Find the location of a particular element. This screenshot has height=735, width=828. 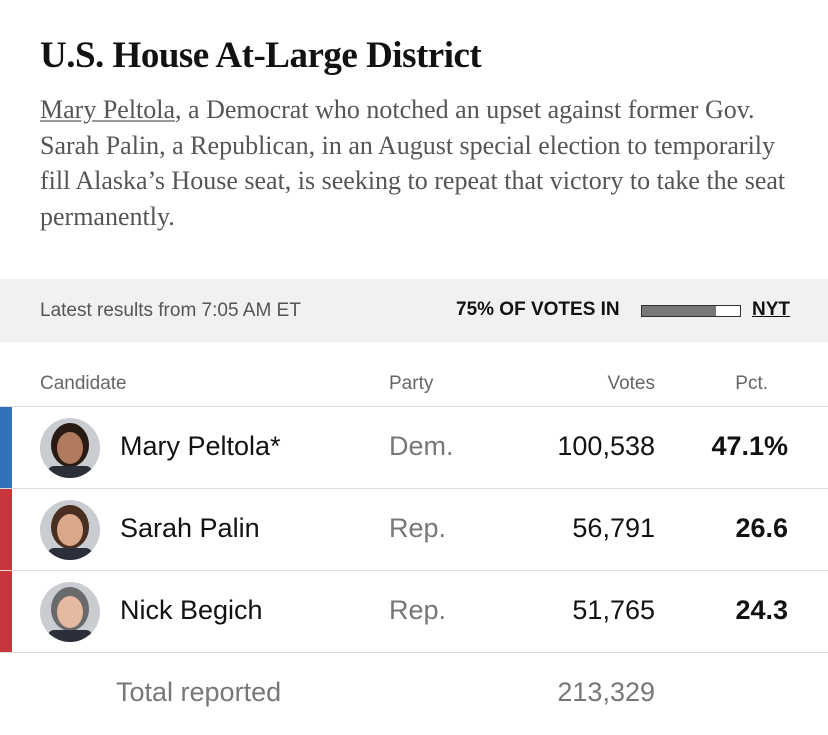

candidate-row: Sarah Palin Rep. 56,791 26.6 is located at coordinates (414, 529).